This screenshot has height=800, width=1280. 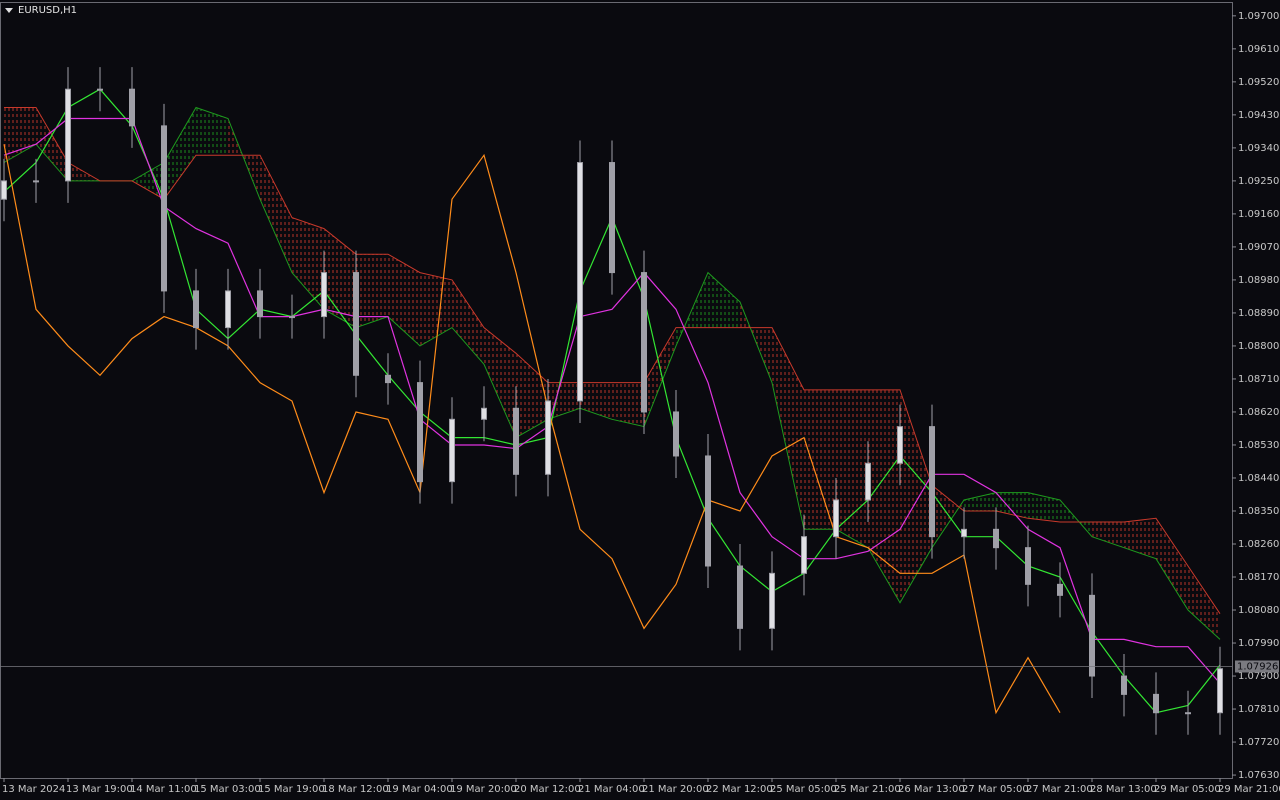 I want to click on y-tick-label: 1.08080, so click(x=1258, y=610).